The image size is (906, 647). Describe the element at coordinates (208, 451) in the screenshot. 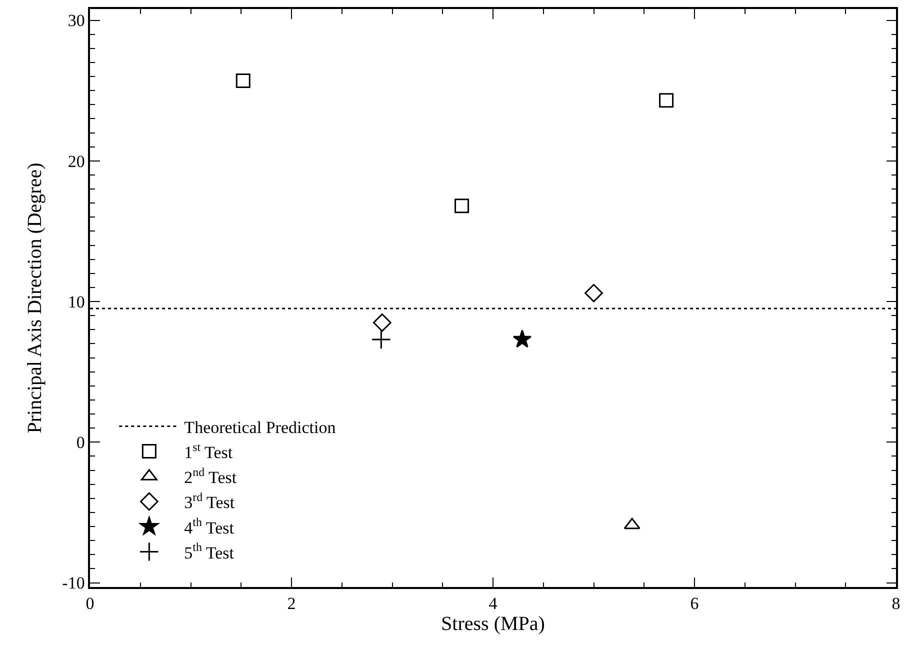

I see `legend-label: 1$^{st}$ Test` at that location.